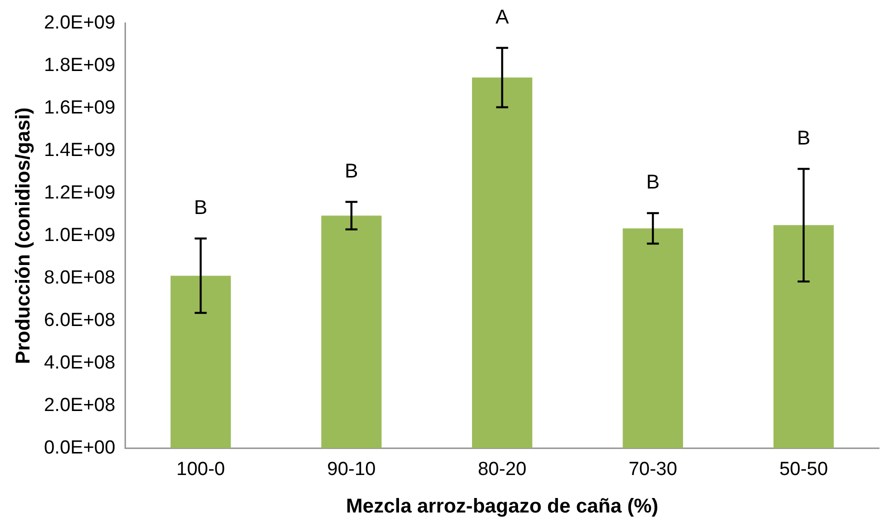  What do you see at coordinates (80, 447) in the screenshot?
I see `y-tick-label: 0.0E+00` at bounding box center [80, 447].